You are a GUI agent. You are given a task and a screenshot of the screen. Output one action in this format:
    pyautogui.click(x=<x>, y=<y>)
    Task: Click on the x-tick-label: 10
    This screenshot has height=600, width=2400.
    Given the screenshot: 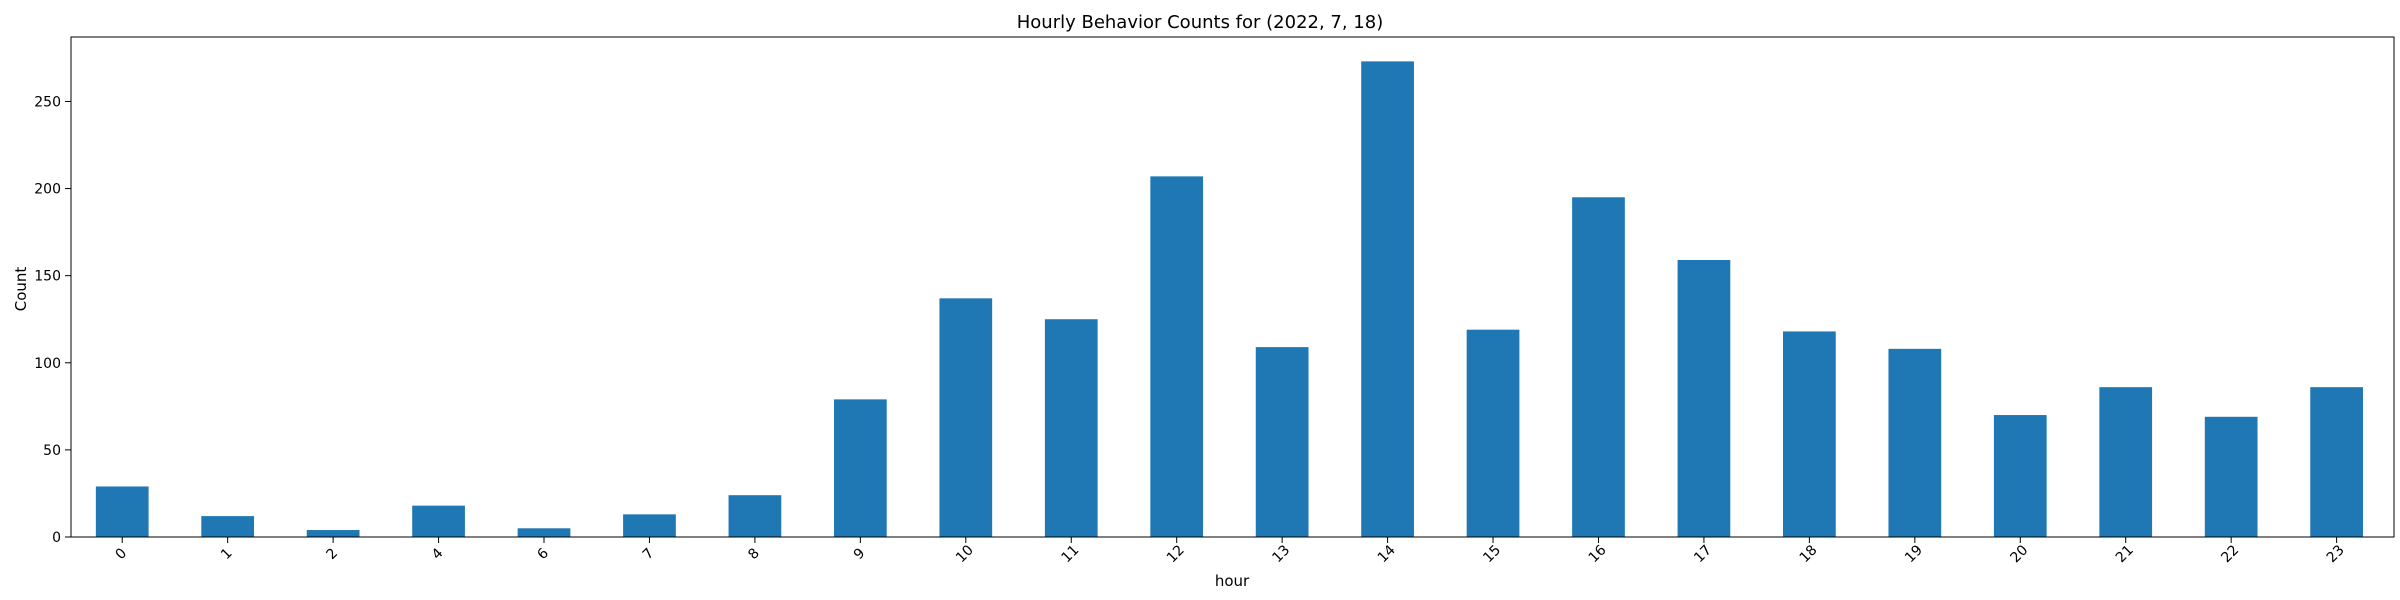 What is the action you would take?
    pyautogui.click(x=965, y=554)
    